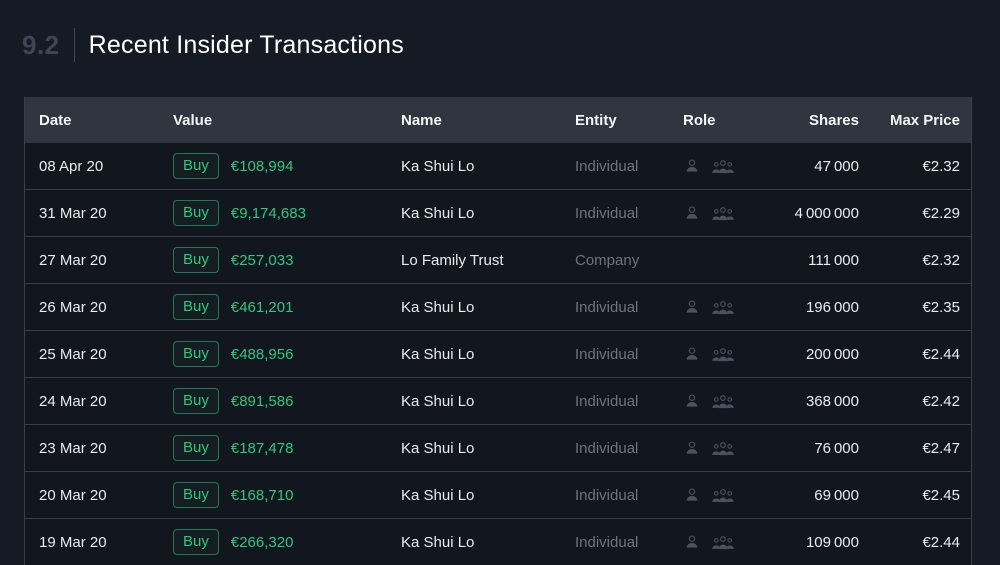 This screenshot has width=1000, height=565. What do you see at coordinates (246, 44) in the screenshot?
I see `page-title: Recent Insider Transactions` at bounding box center [246, 44].